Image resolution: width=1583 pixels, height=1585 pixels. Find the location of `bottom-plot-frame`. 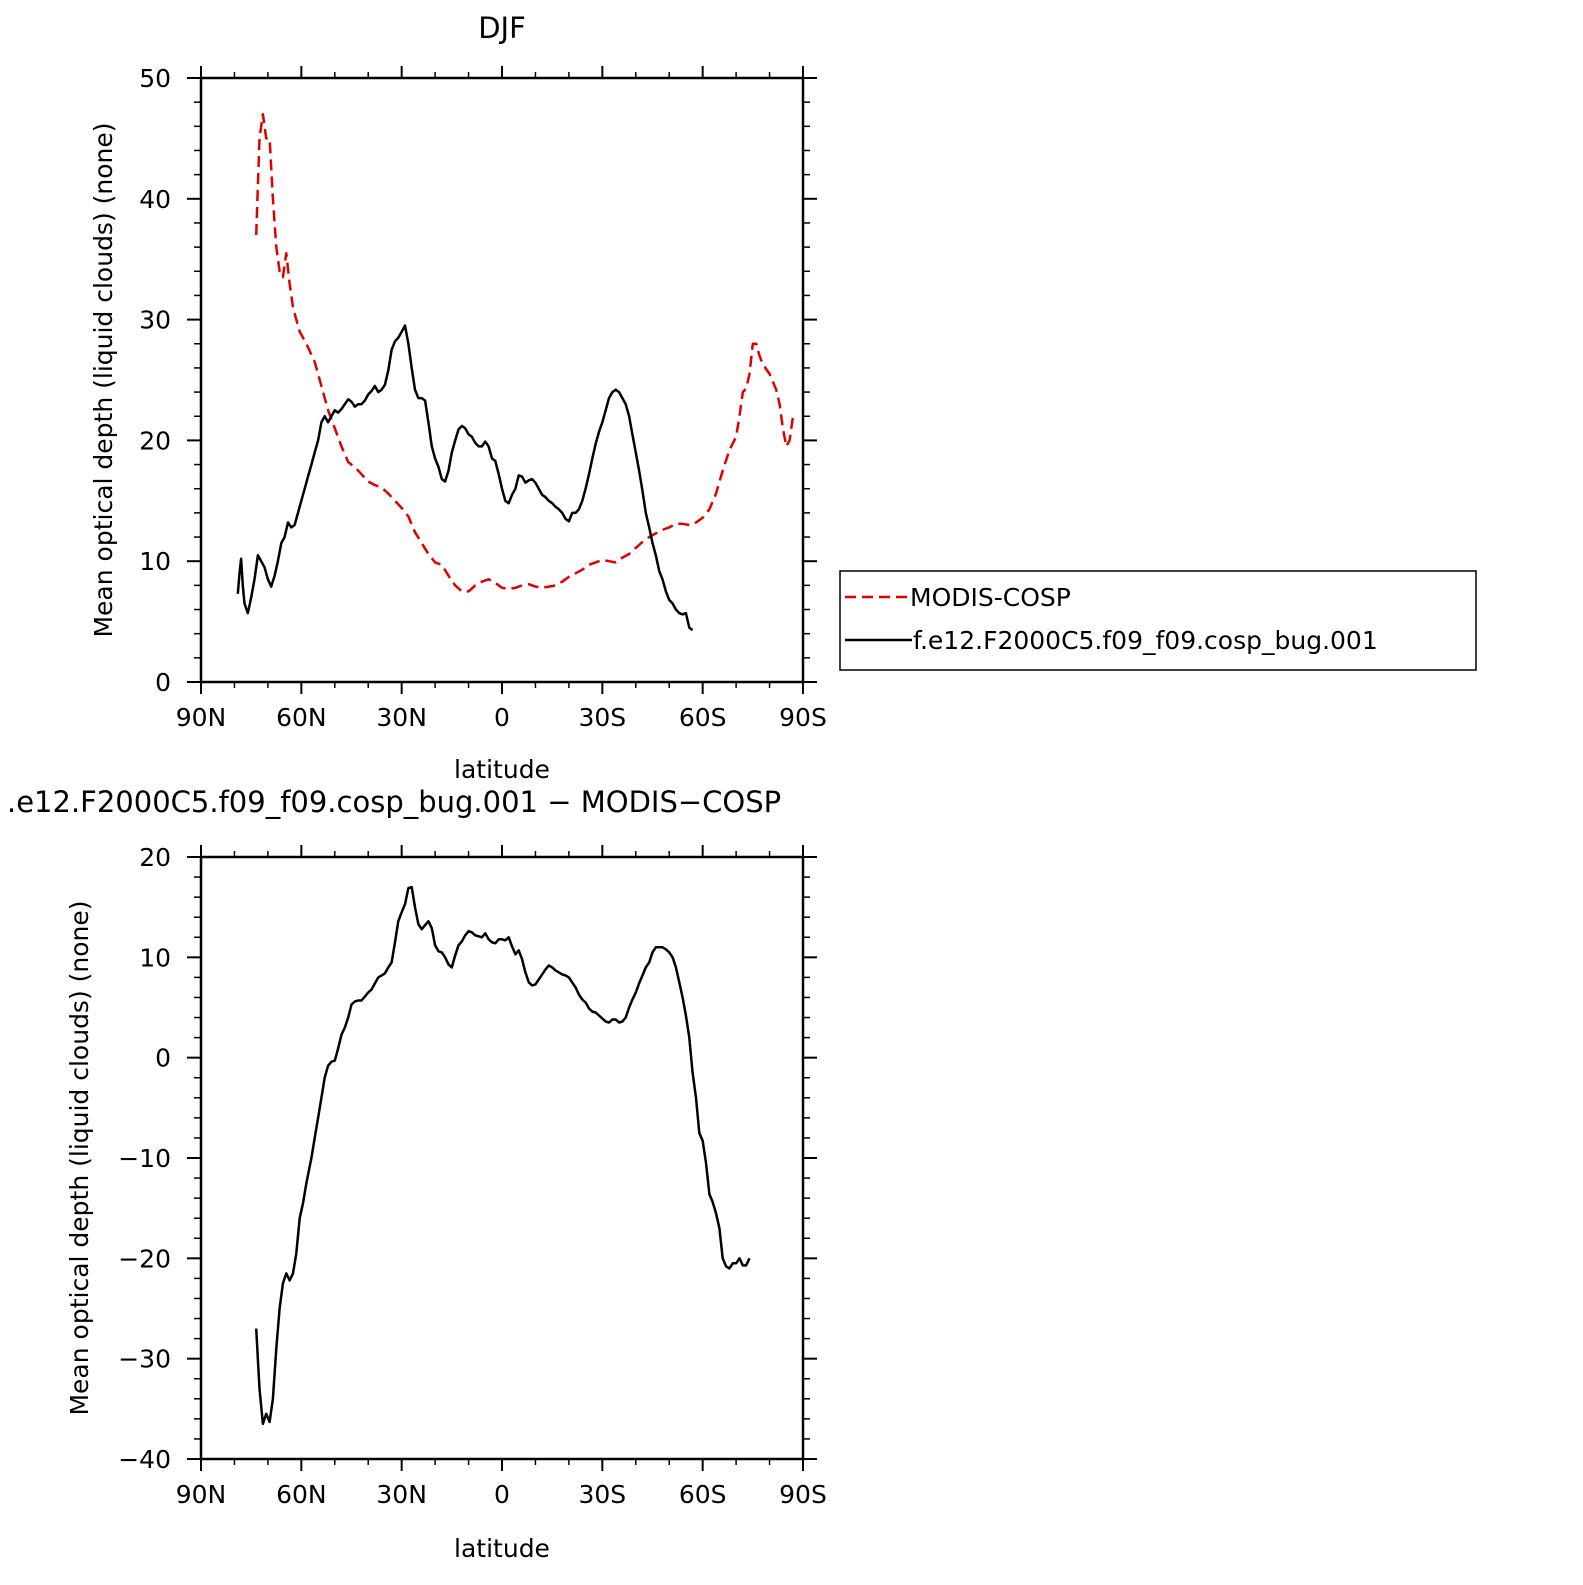

bottom-plot-frame is located at coordinates (502, 1158).